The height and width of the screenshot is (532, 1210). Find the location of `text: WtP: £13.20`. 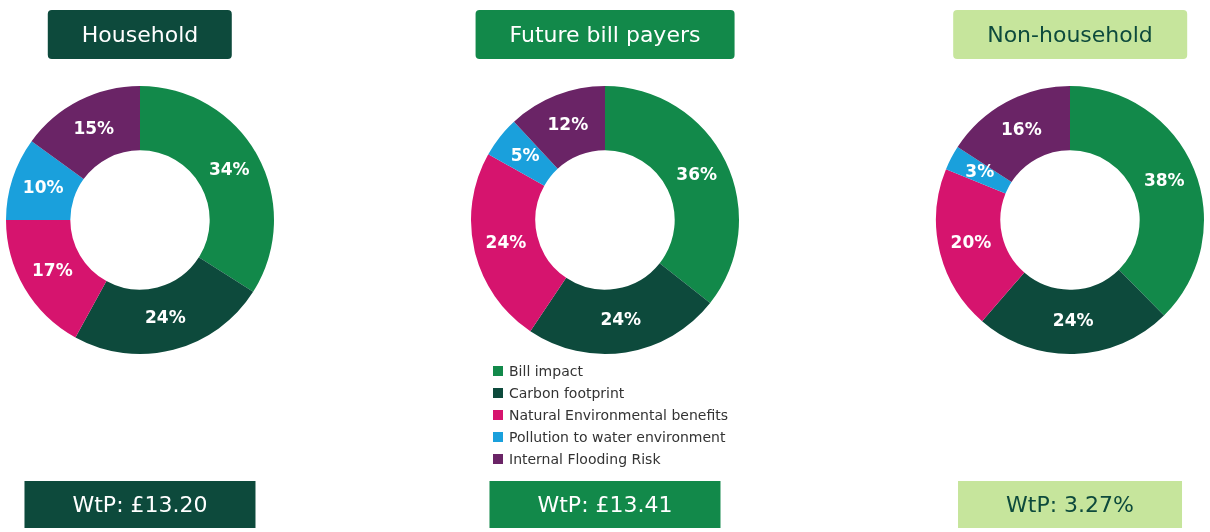

text: WtP: £13.20 is located at coordinates (140, 504).